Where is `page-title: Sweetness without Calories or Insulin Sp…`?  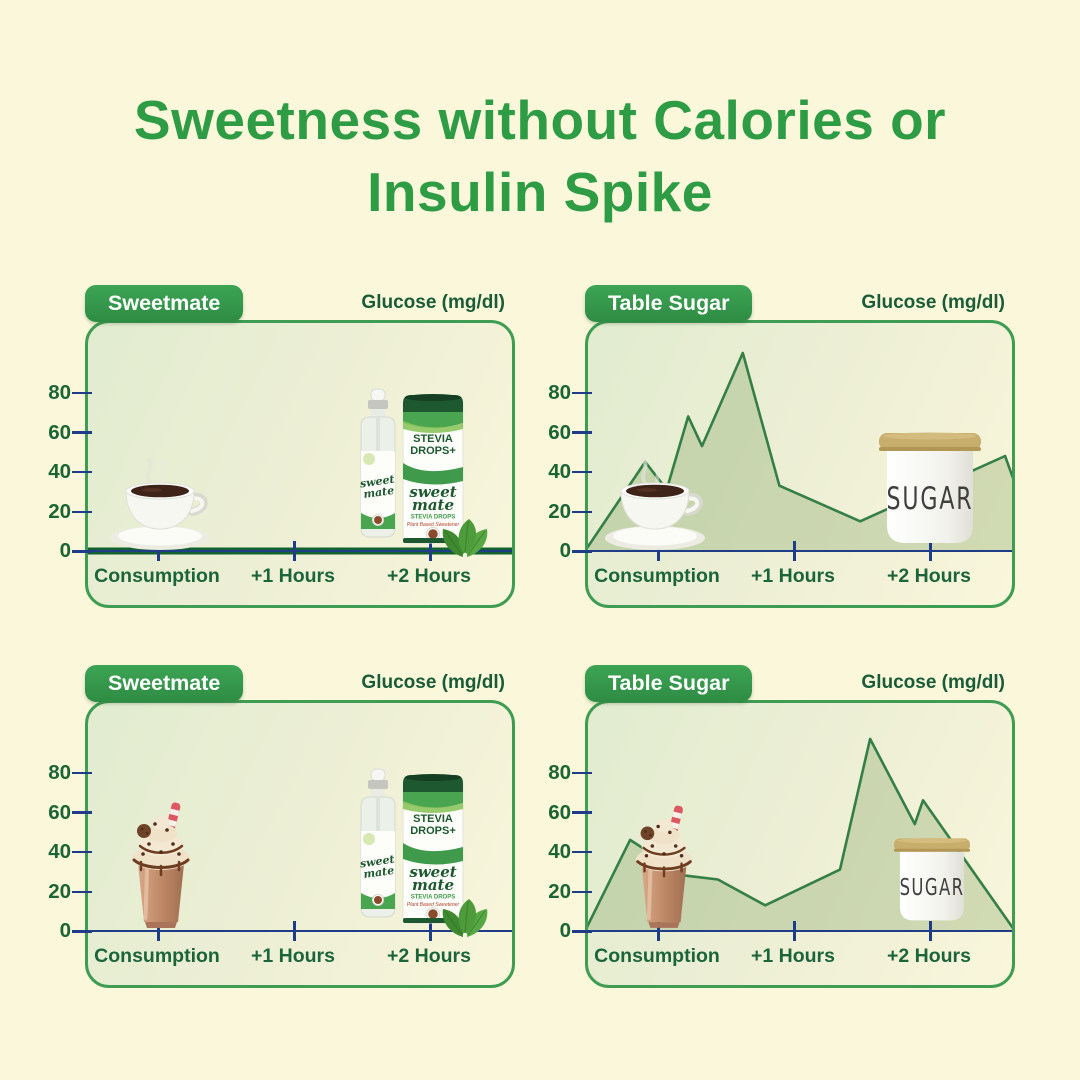
page-title: Sweetness without Calories or Insulin Sp… is located at coordinates (540, 156).